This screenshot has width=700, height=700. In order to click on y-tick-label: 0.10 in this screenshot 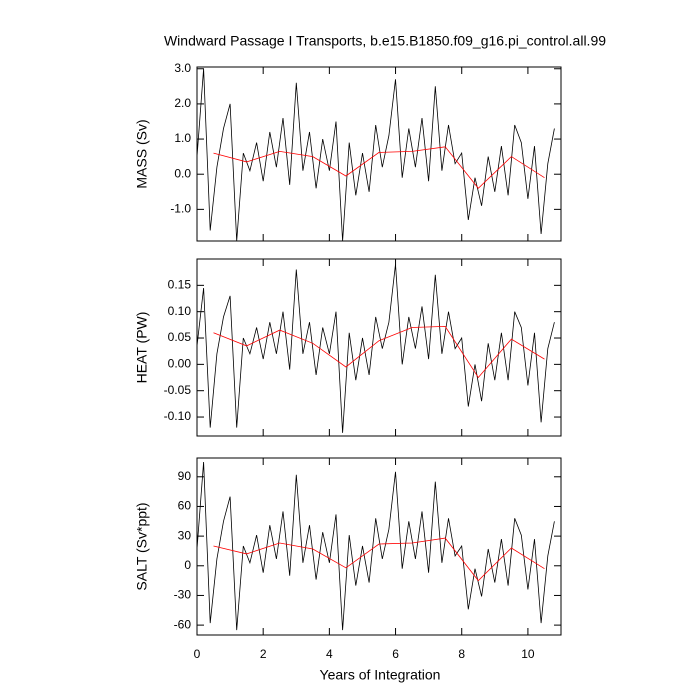, I will do `click(180, 311)`.